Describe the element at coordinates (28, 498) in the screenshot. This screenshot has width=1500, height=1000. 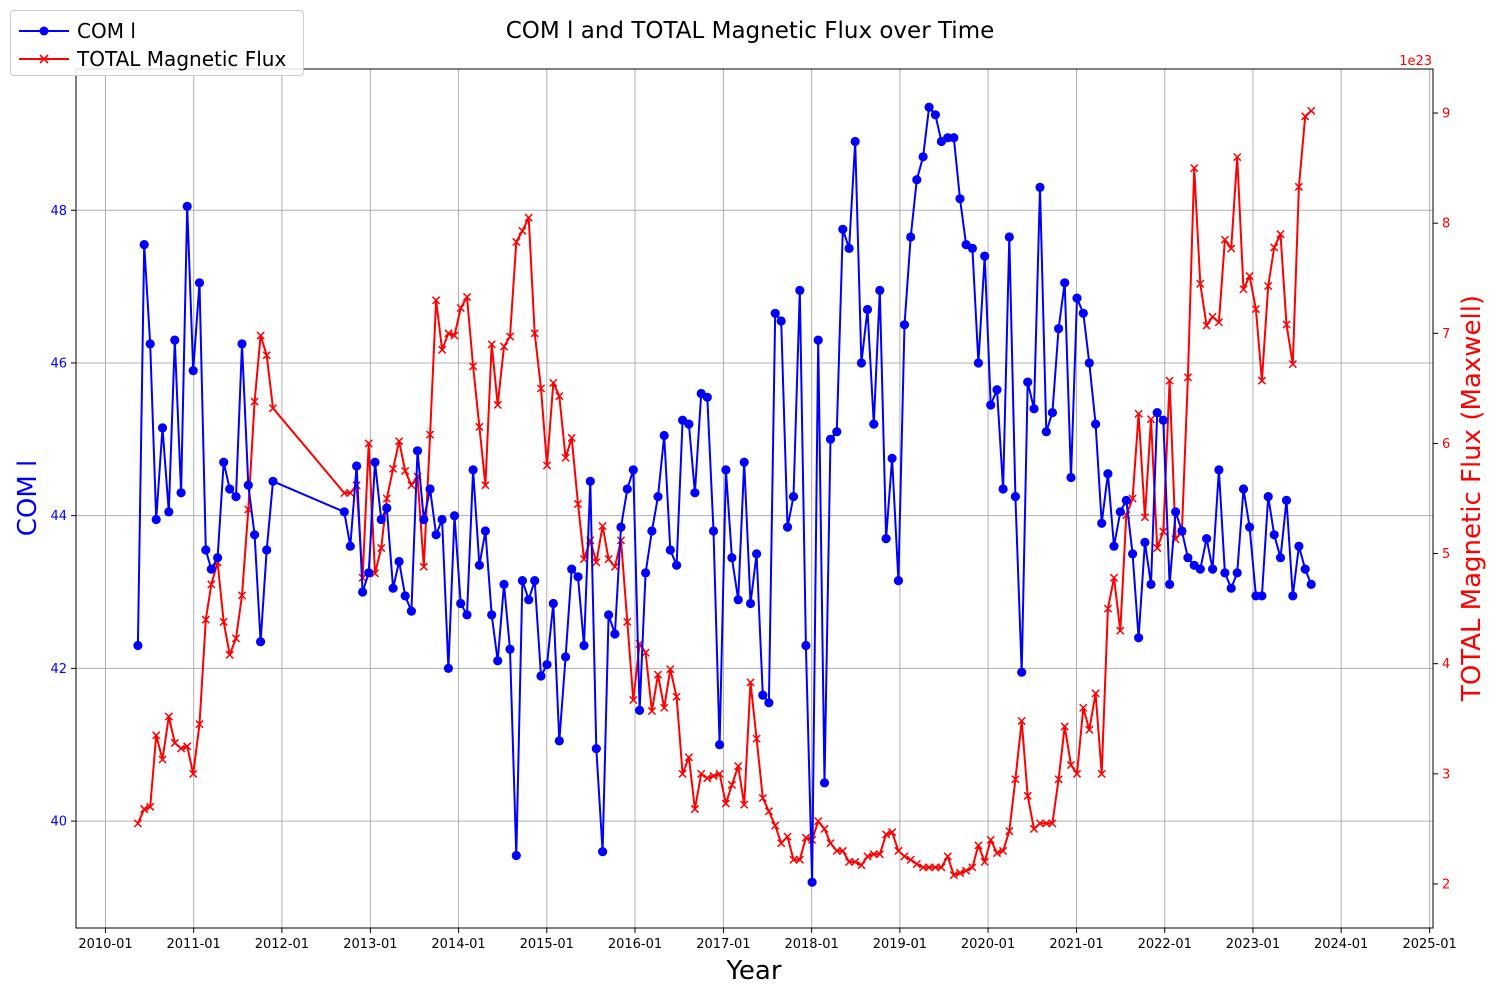
I see `y-left-axis-label: COM l` at that location.